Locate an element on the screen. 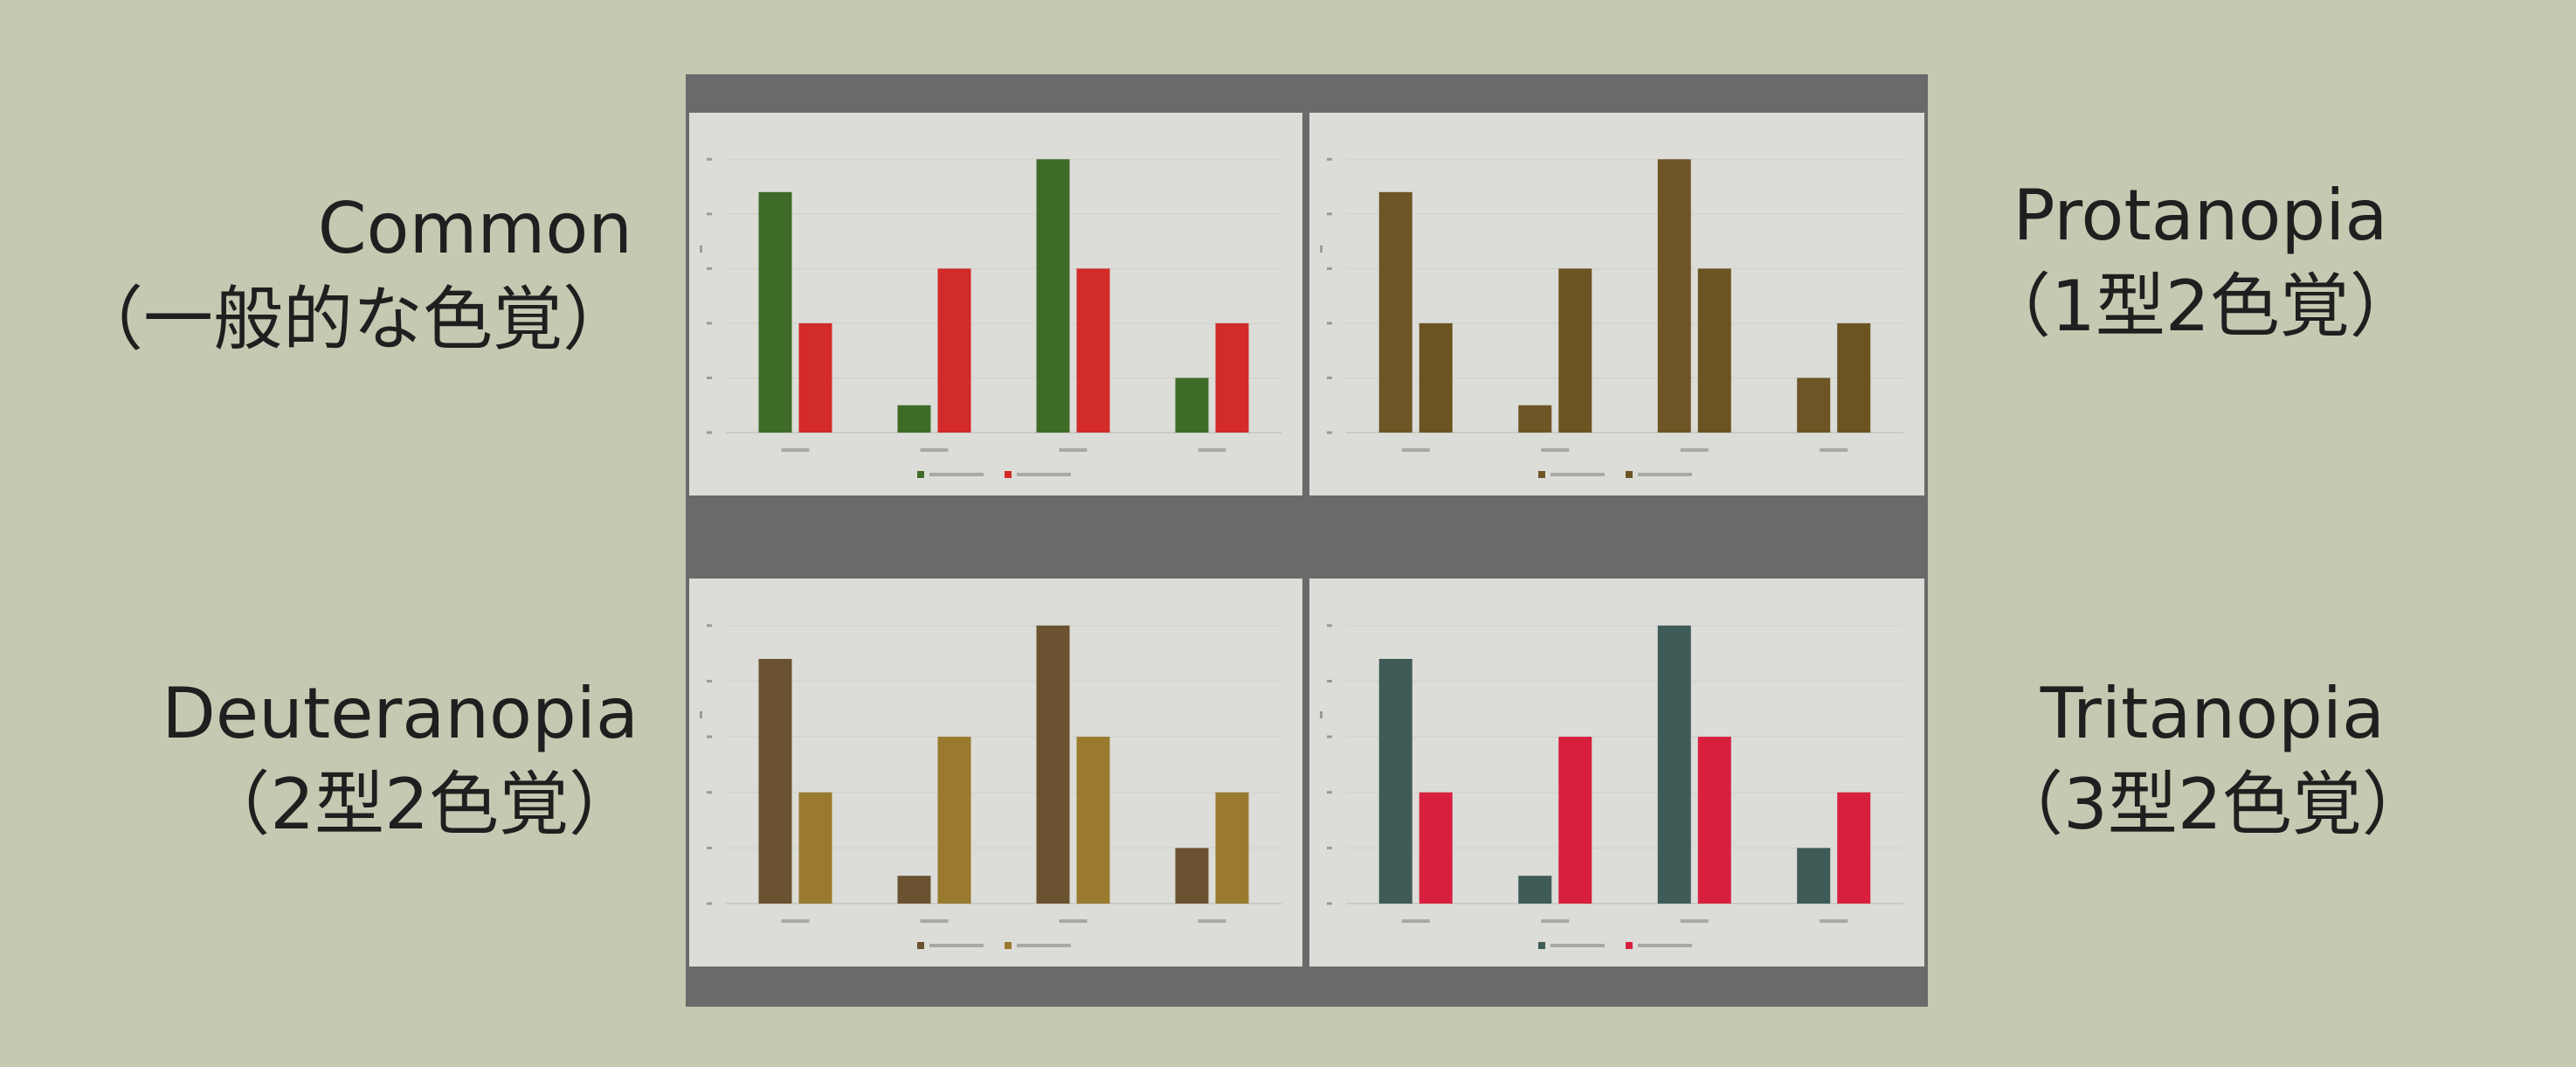 Image resolution: width=2576 pixels, height=1067 pixels. label-deuteranopia-sub: （2型2色覚） is located at coordinates (419, 804).